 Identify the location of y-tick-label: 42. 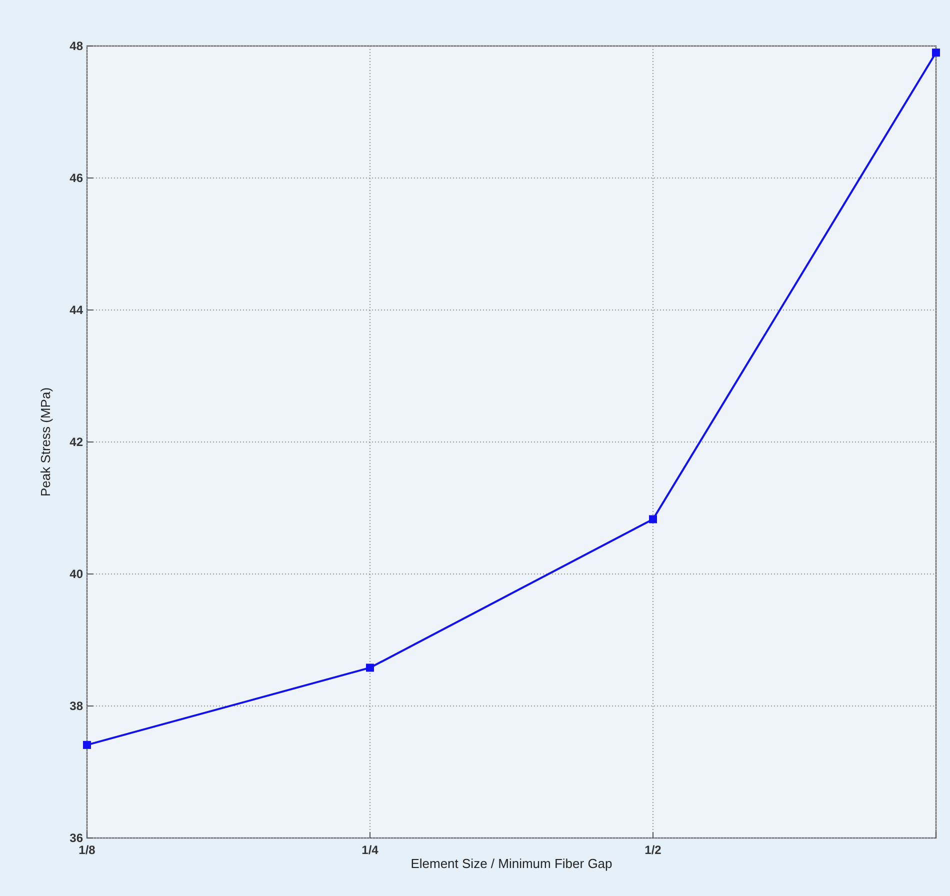
(77, 442).